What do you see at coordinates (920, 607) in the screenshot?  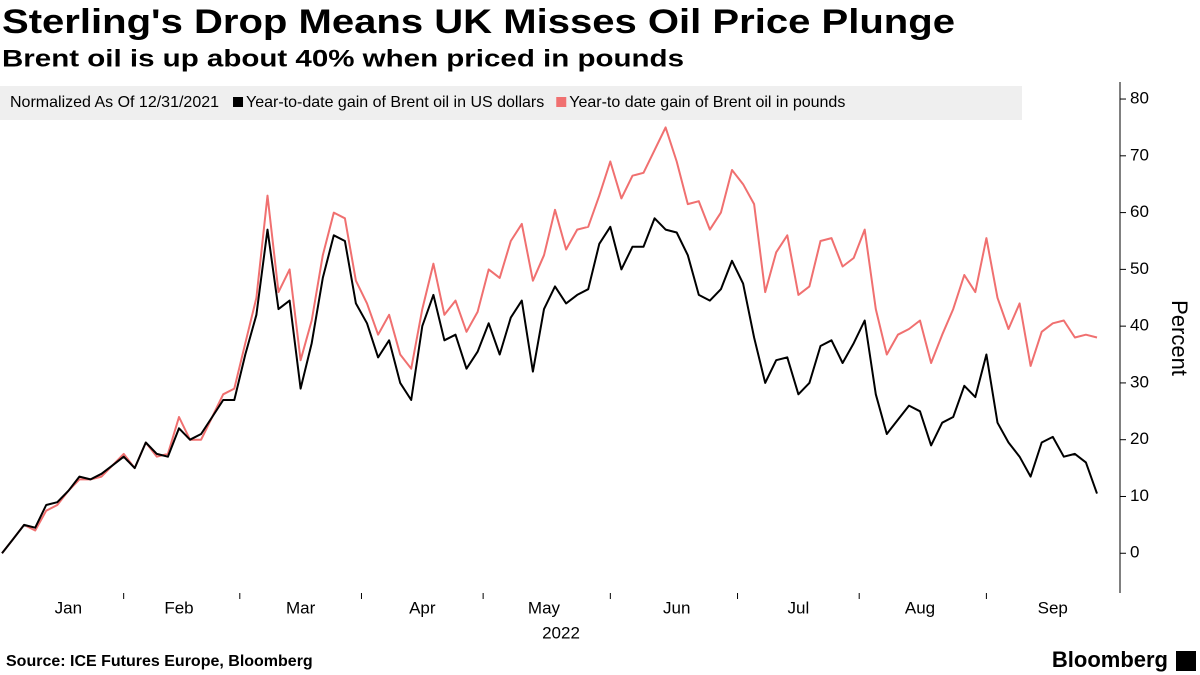 I see `x-tick-label: Aug` at bounding box center [920, 607].